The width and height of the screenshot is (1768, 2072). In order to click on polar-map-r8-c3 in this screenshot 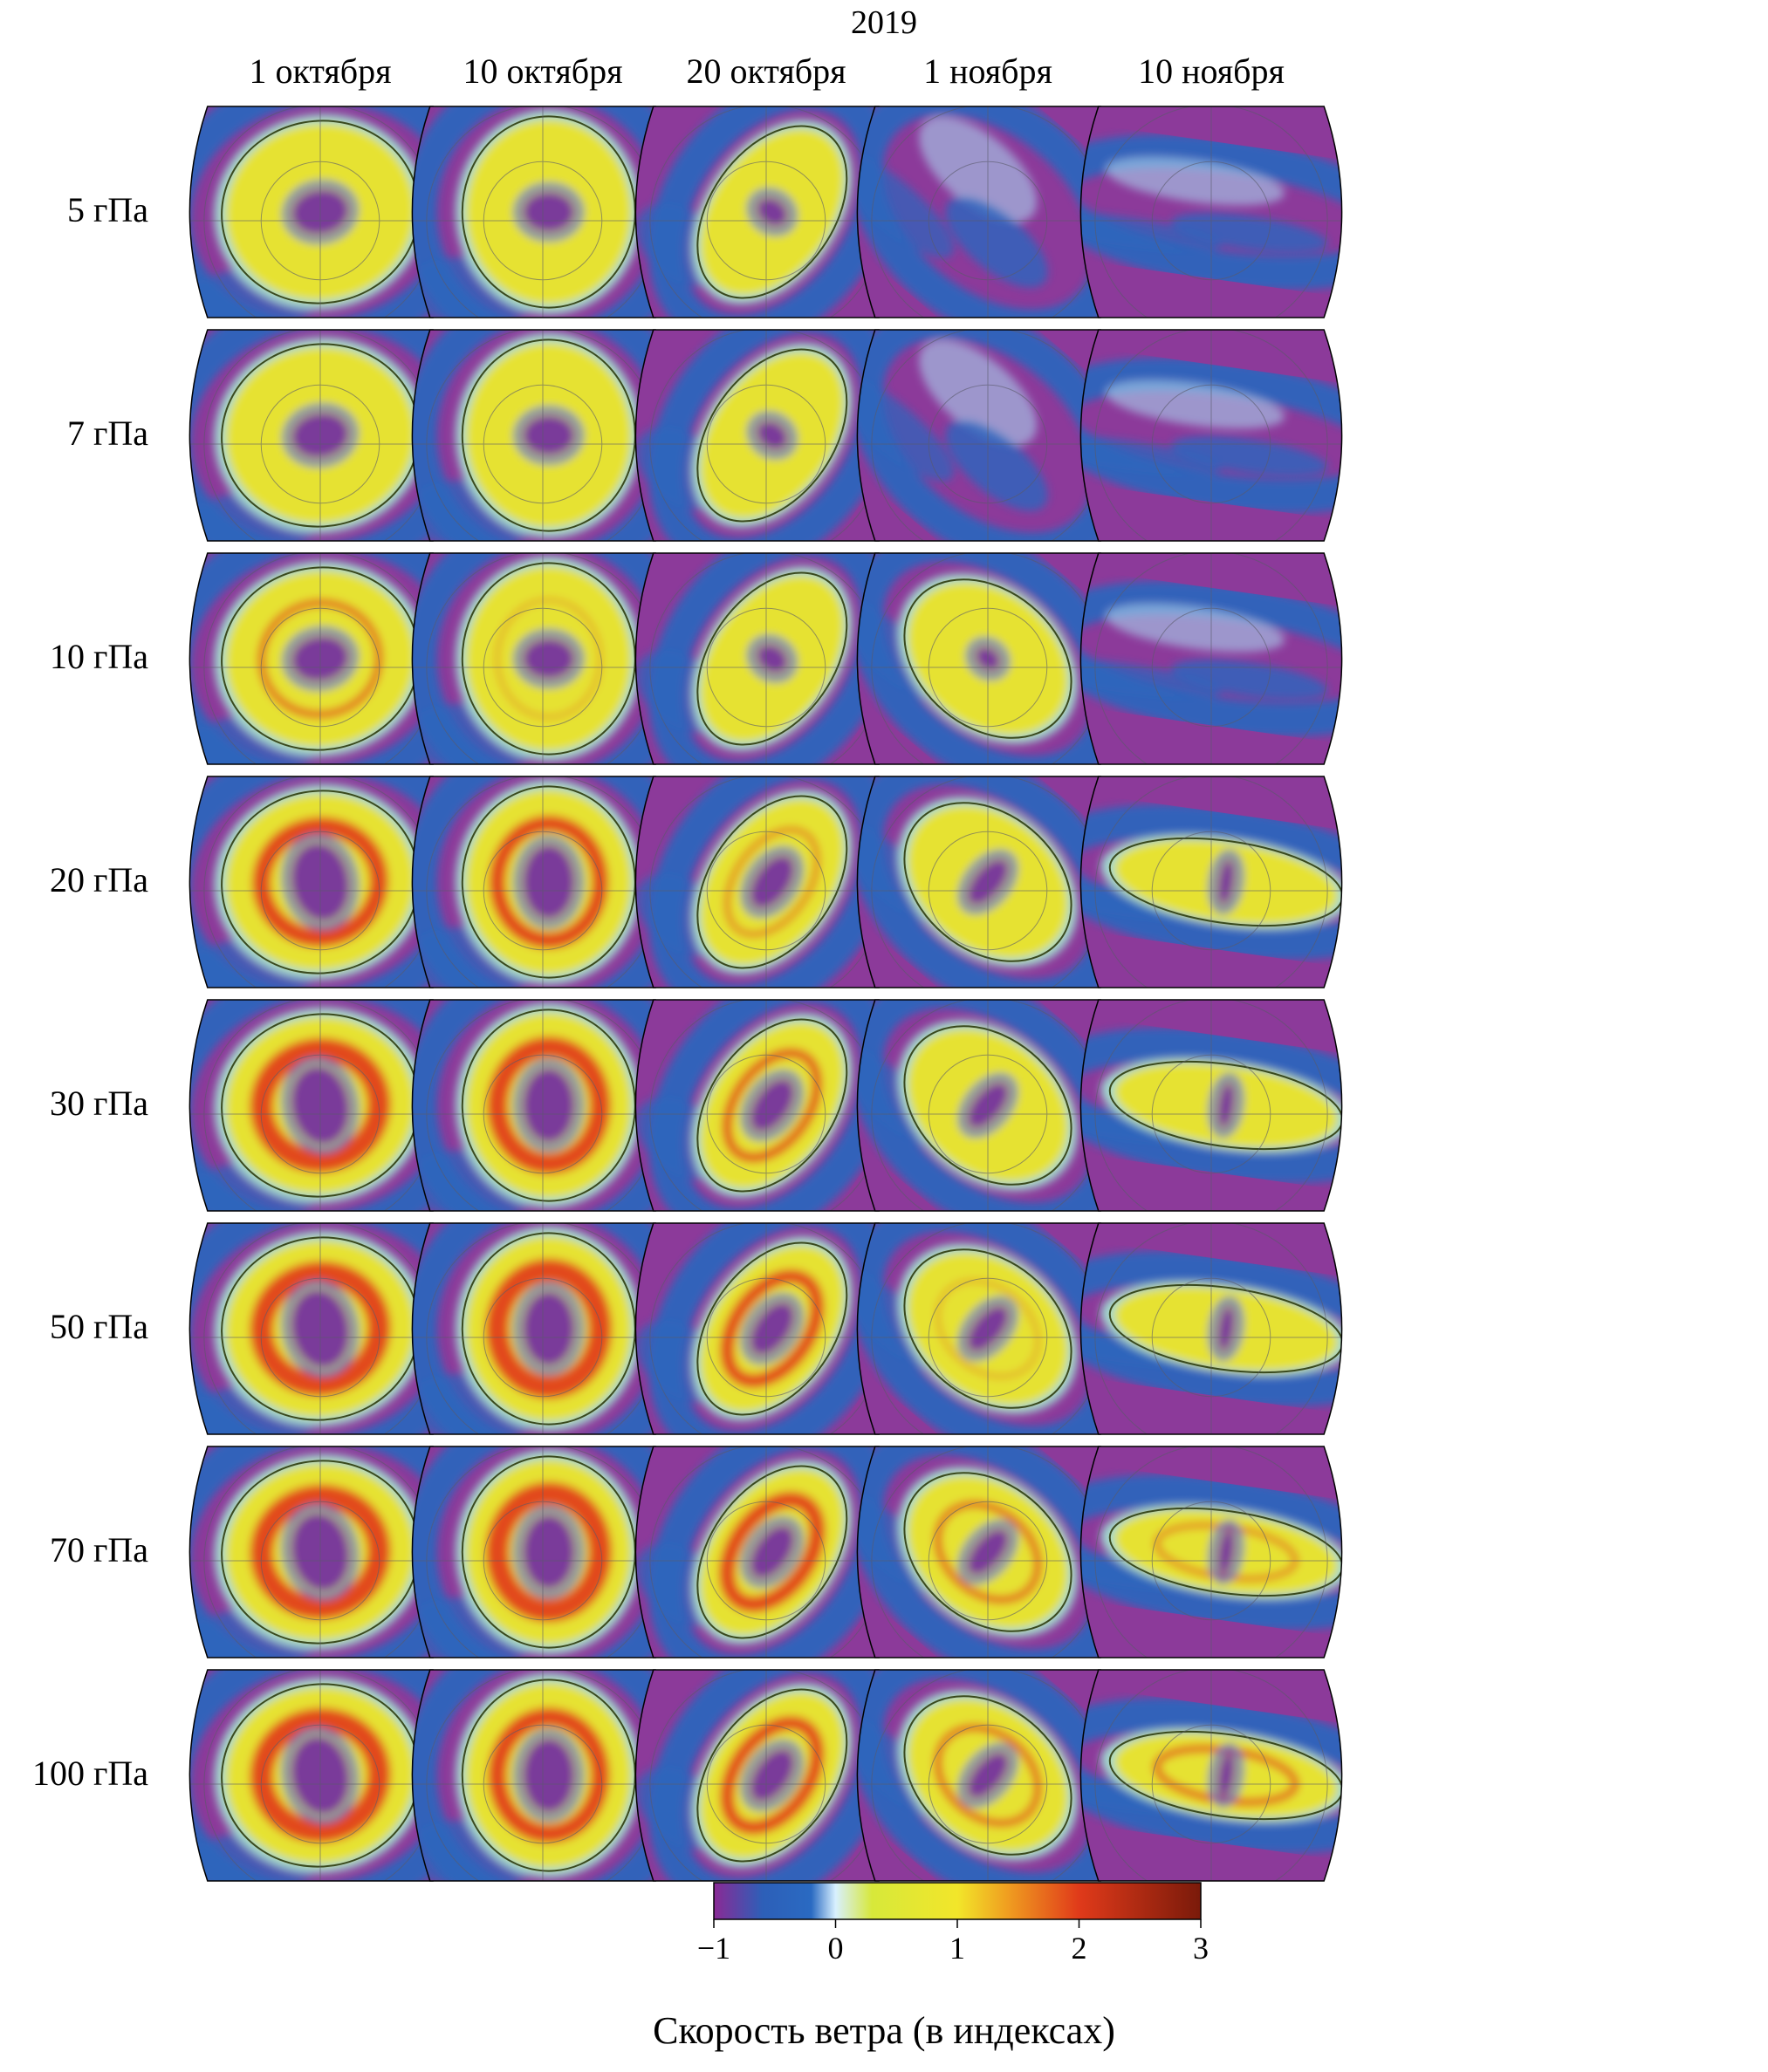, I will do `click(766, 1776)`.